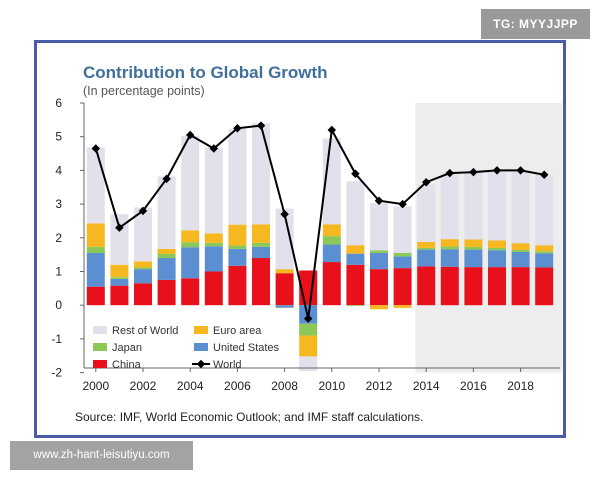  What do you see at coordinates (190, 386) in the screenshot?
I see `x-tick-label: 2004` at bounding box center [190, 386].